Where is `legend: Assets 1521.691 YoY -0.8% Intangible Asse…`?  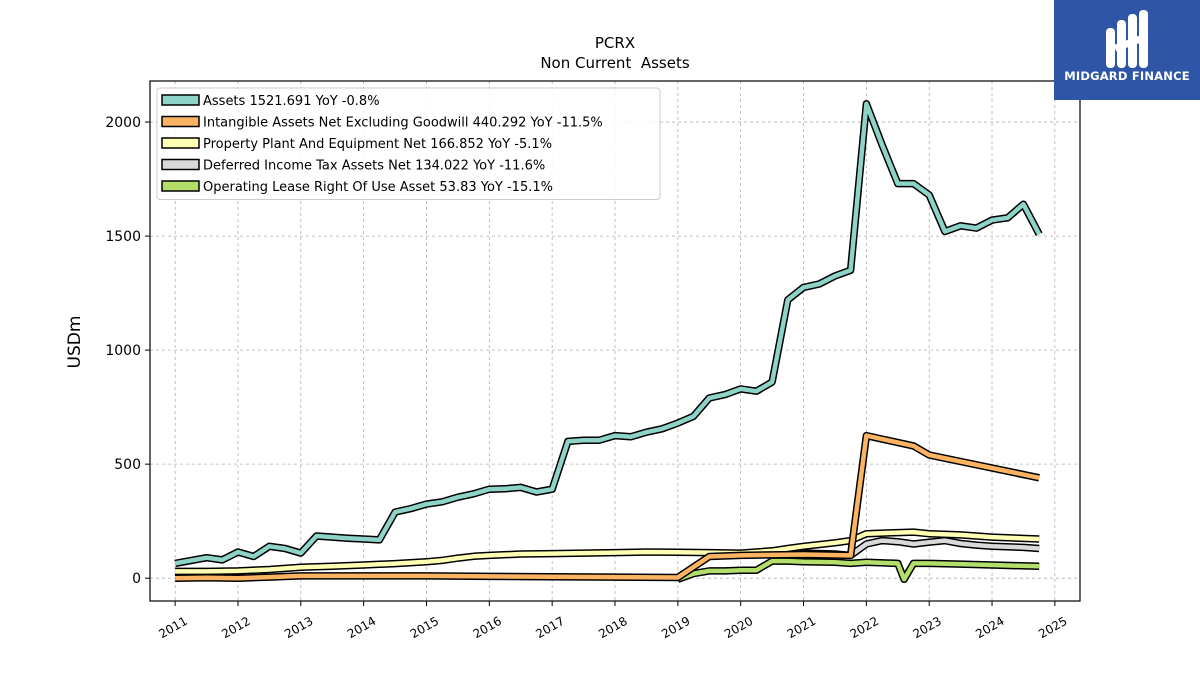
legend: Assets 1521.691 YoY -0.8% Intangible Asse… is located at coordinates (408, 143).